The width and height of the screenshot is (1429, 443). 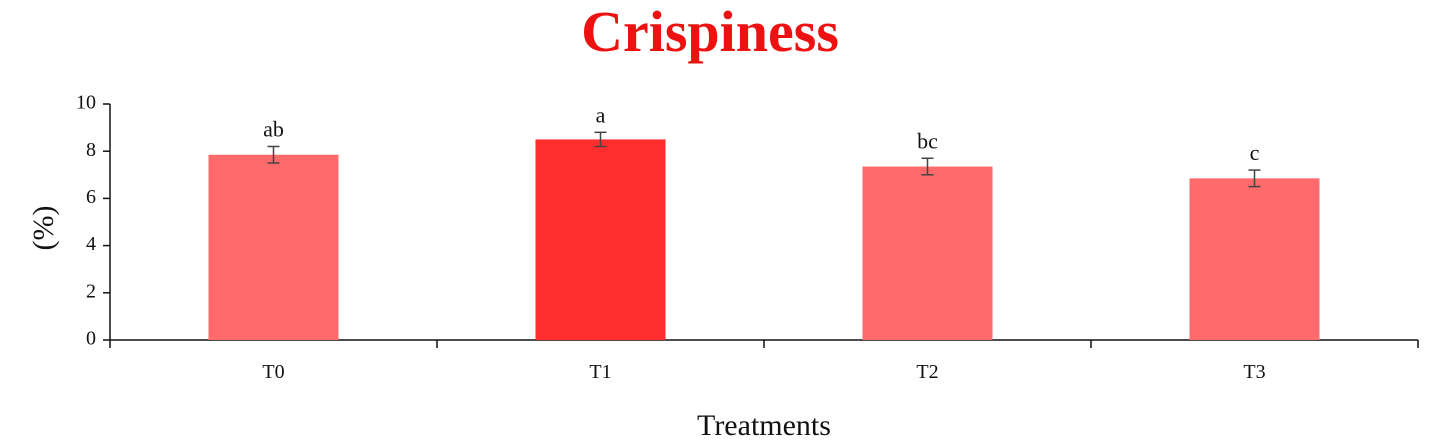 What do you see at coordinates (764, 425) in the screenshot?
I see `x-axis-label: Treatments` at bounding box center [764, 425].